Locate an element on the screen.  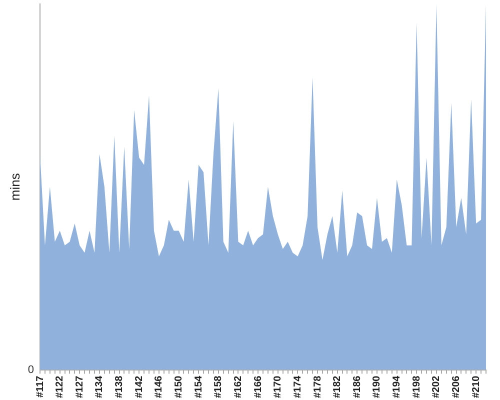
x-tick-label: #166 is located at coordinates (258, 386).